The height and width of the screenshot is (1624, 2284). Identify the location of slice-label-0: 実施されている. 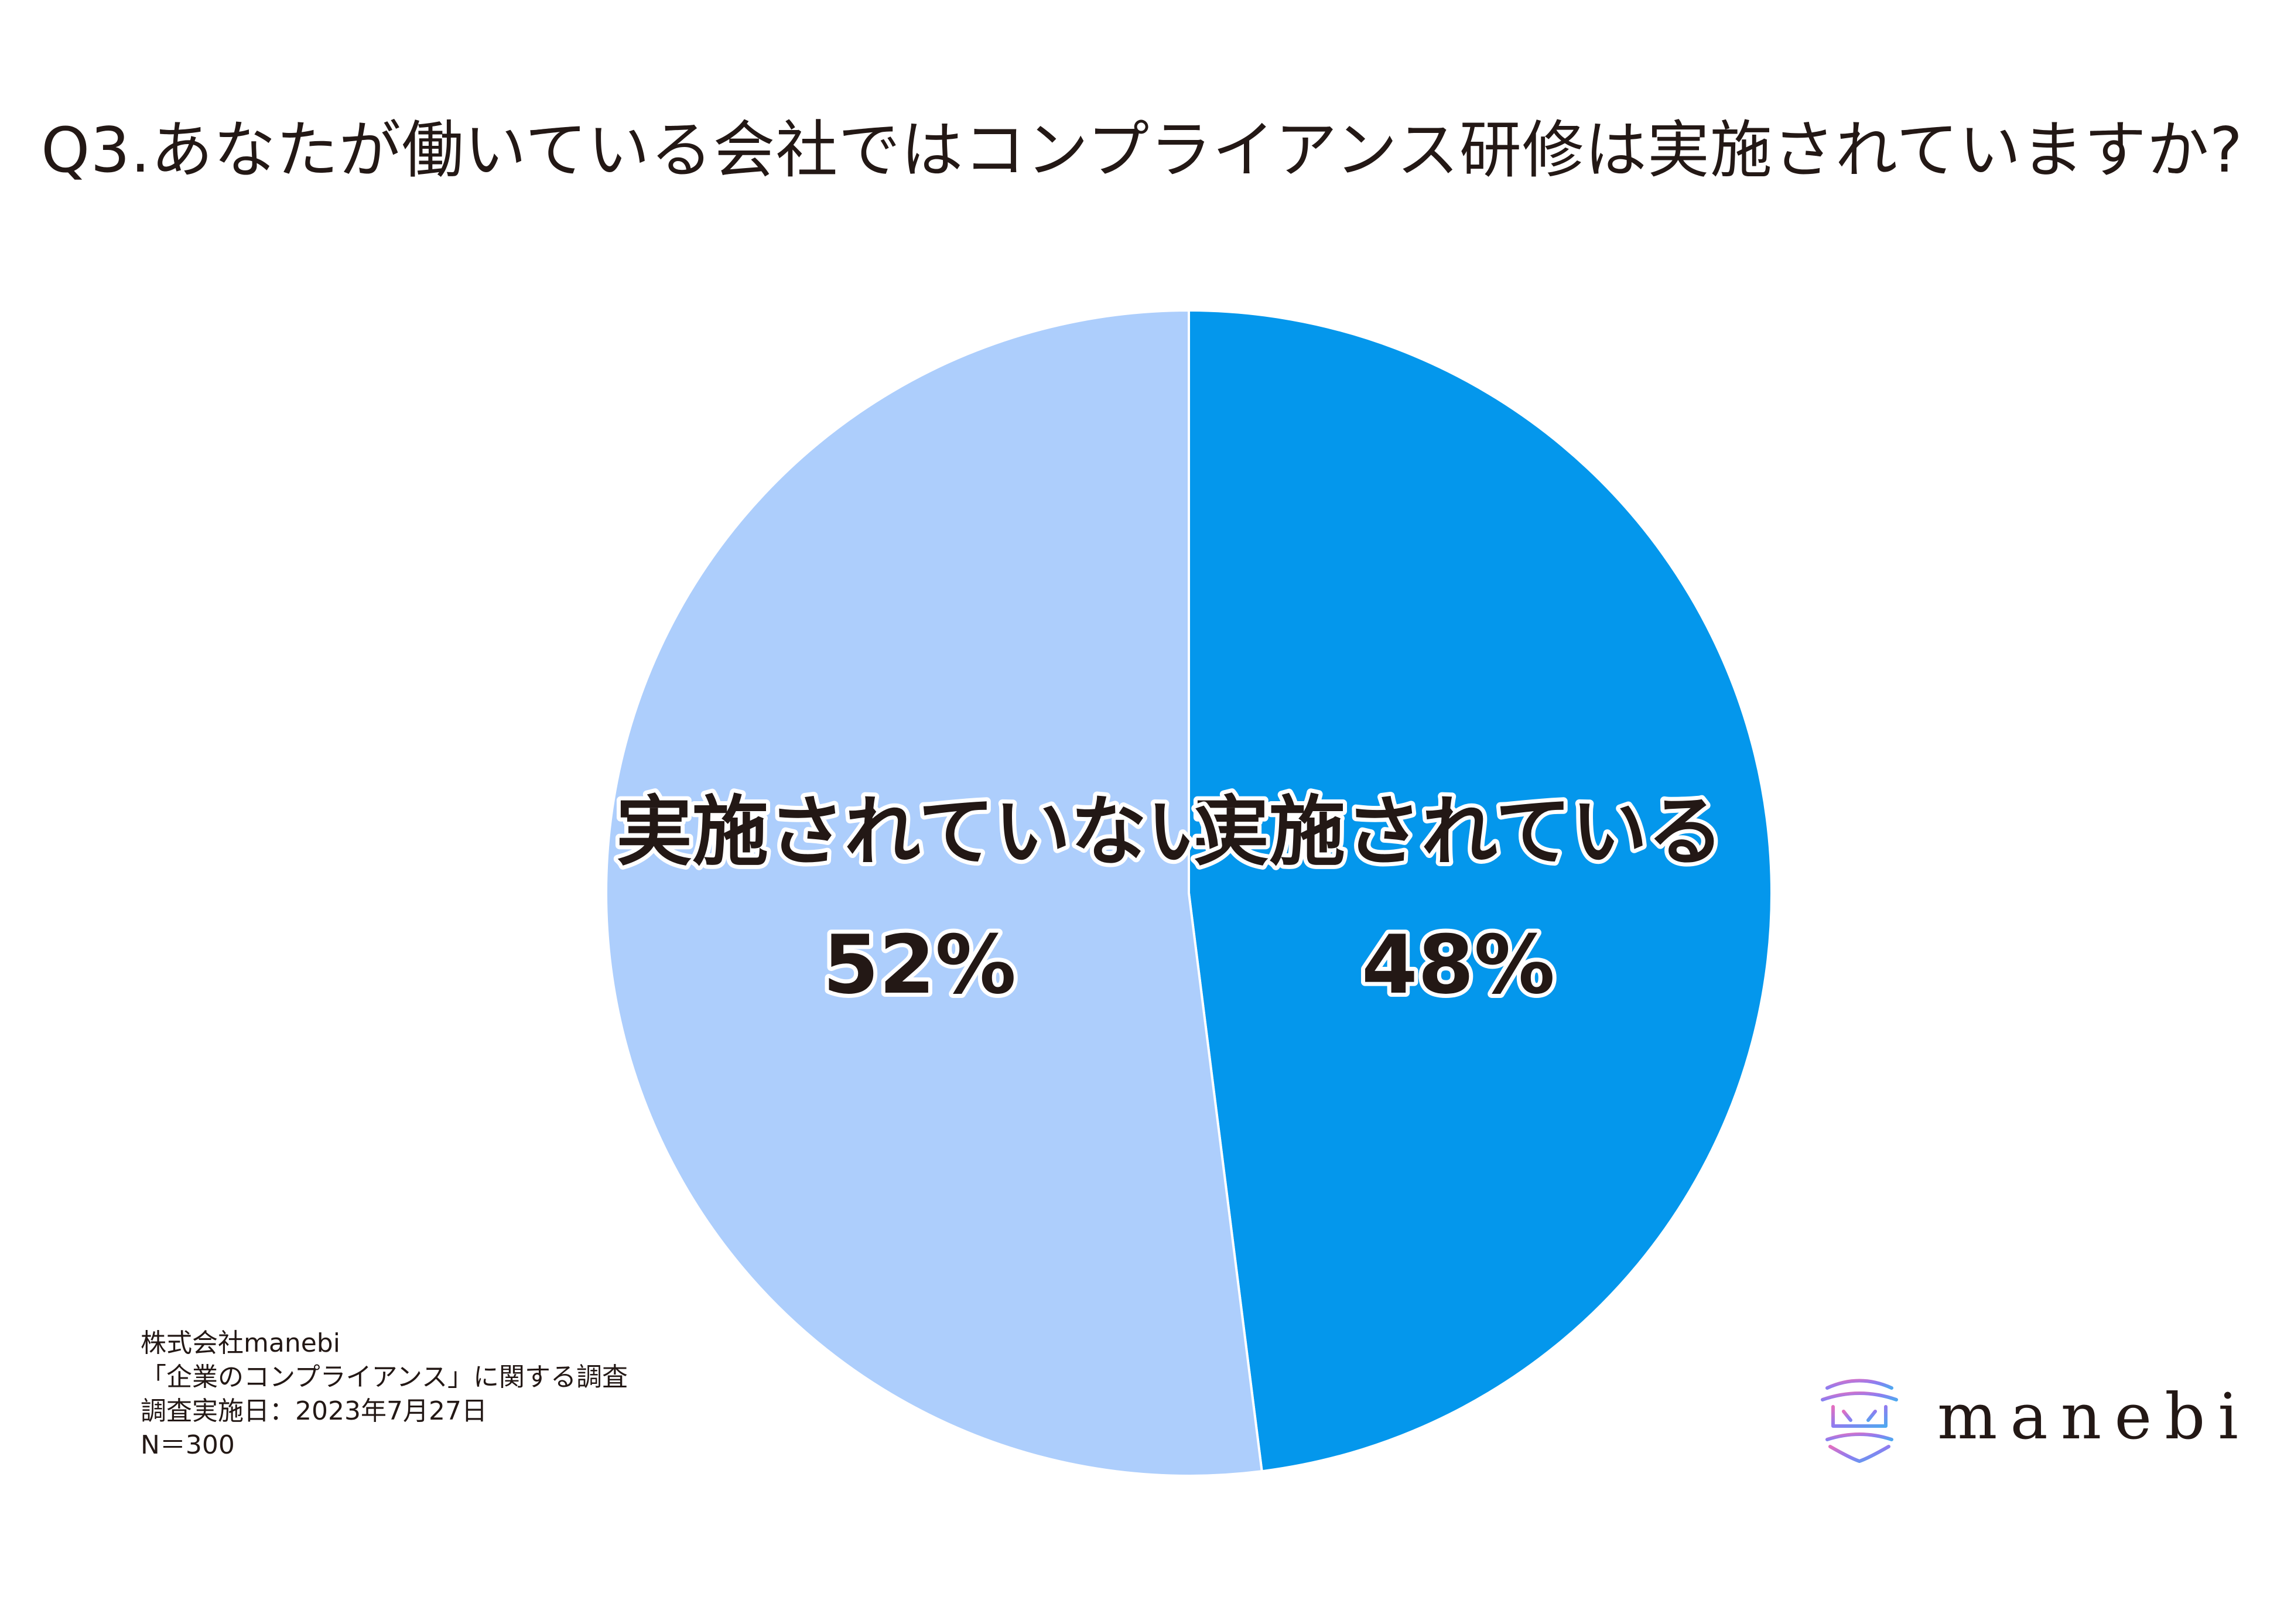
(1458, 831).